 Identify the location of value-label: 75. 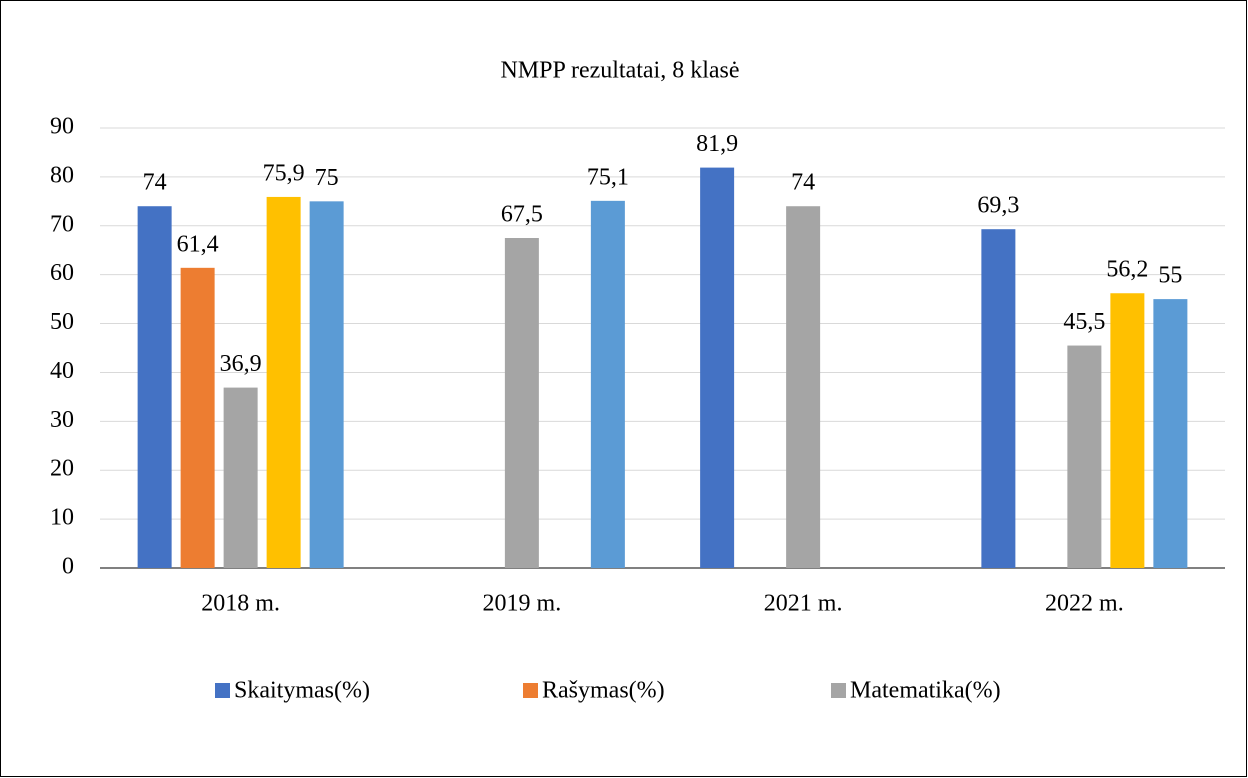
(327, 178).